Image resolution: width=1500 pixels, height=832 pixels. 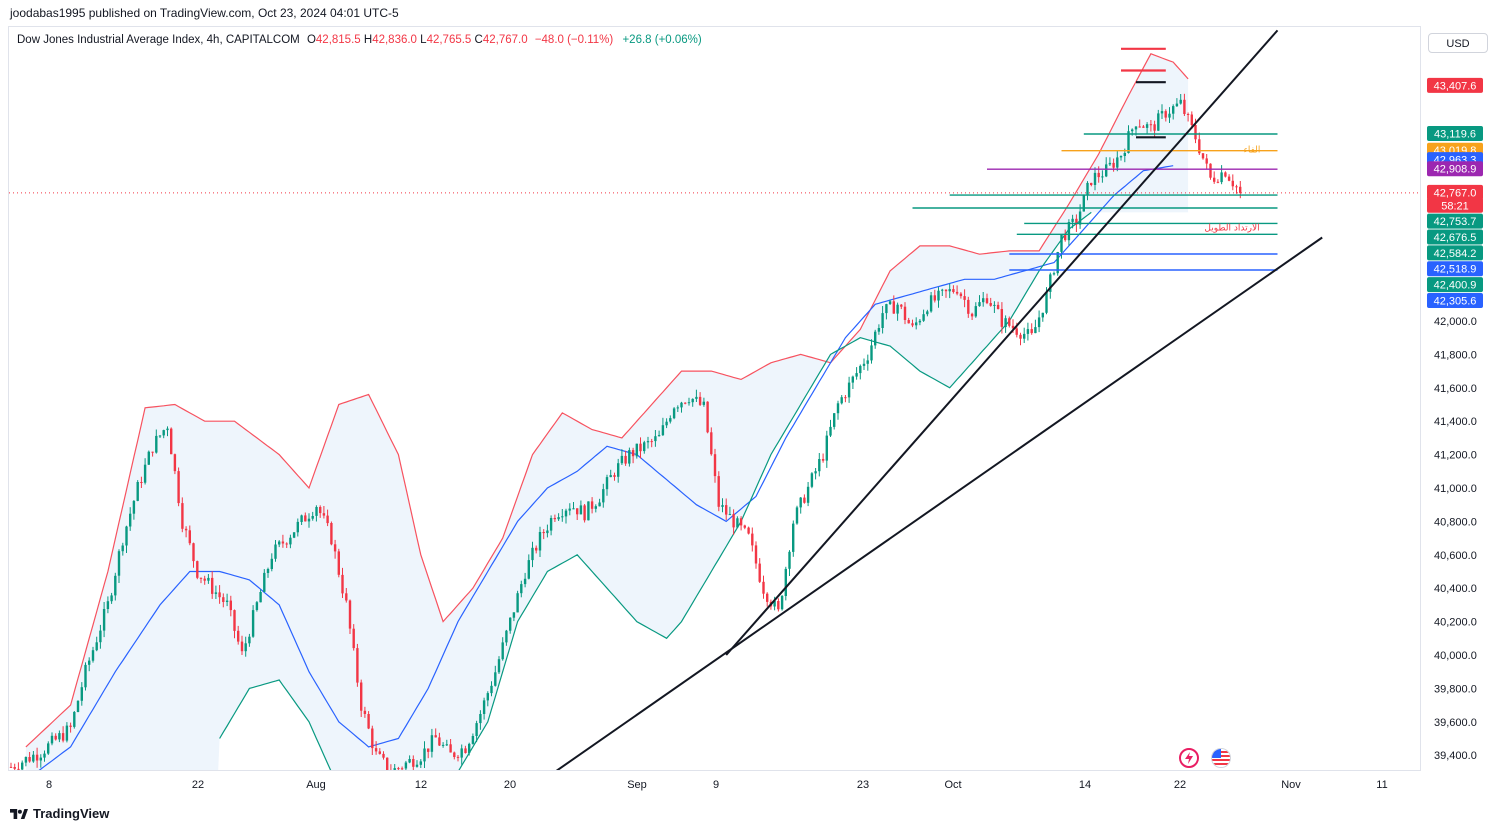 What do you see at coordinates (59, 813) in the screenshot?
I see `tradingview-footer: TradingView` at bounding box center [59, 813].